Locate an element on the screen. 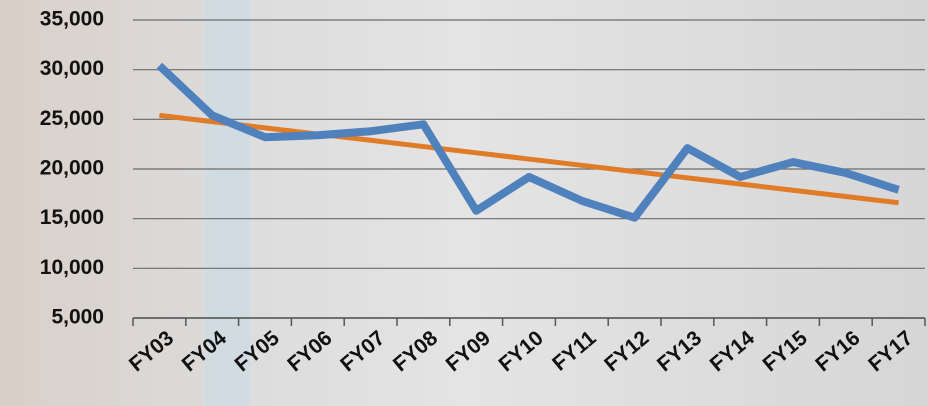 This screenshot has height=406, width=928. y-tick-label: 30,000 is located at coordinates (72, 68).